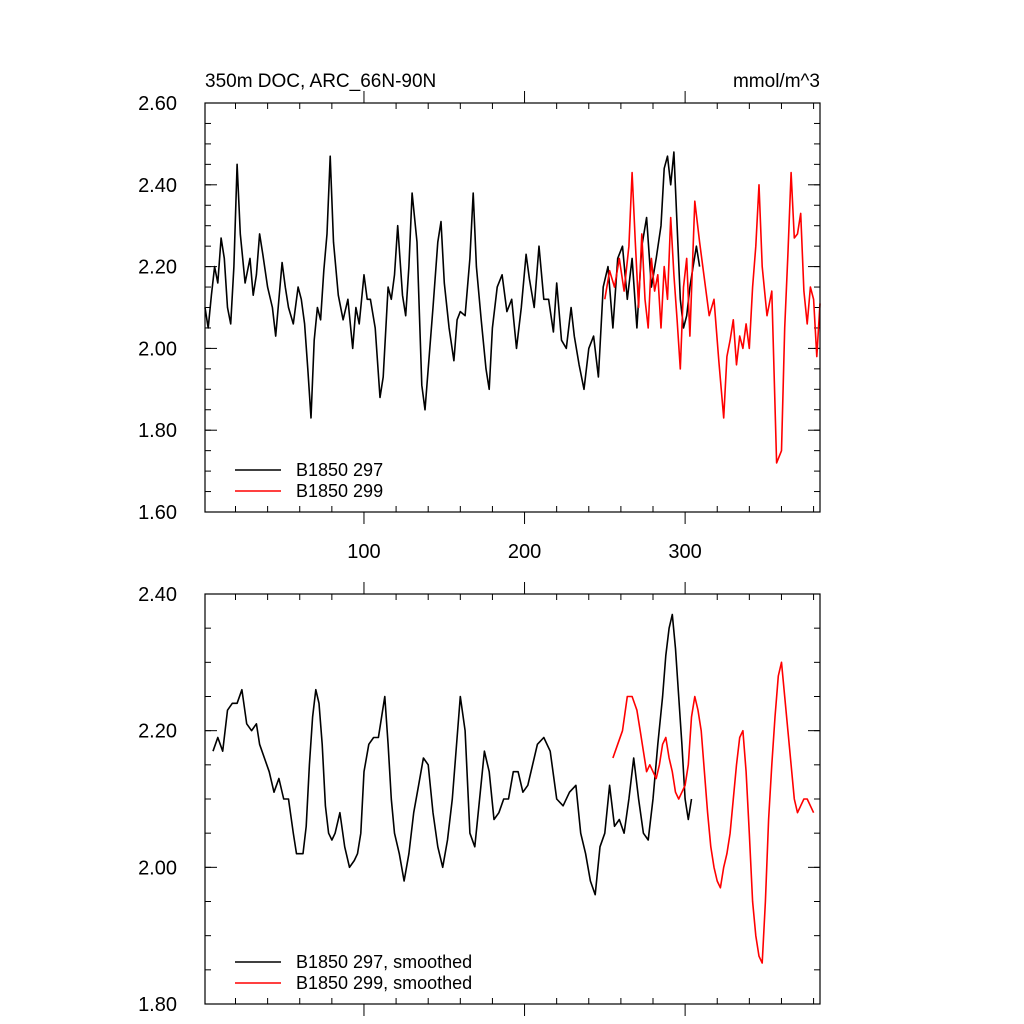  Describe the element at coordinates (320, 81) in the screenshot. I see `chart-title: 350m DOC, ARC_66N-90N` at that location.